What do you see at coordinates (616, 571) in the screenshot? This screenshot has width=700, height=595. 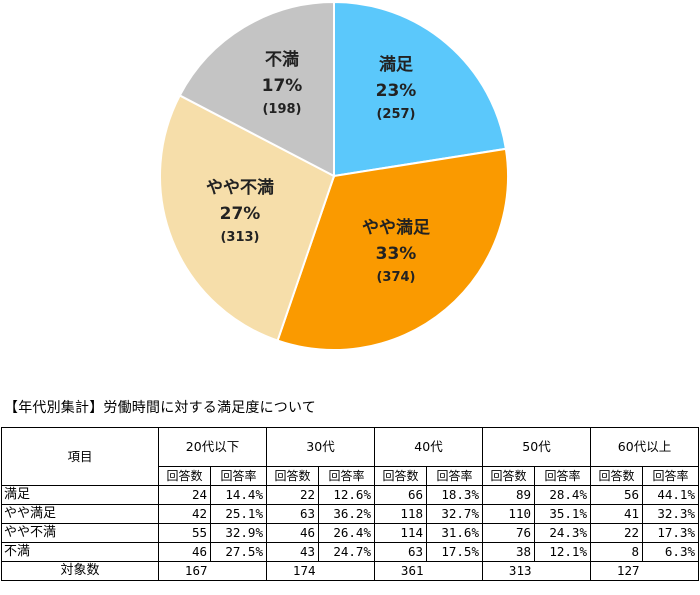 I see `total-count-cell: 127` at bounding box center [616, 571].